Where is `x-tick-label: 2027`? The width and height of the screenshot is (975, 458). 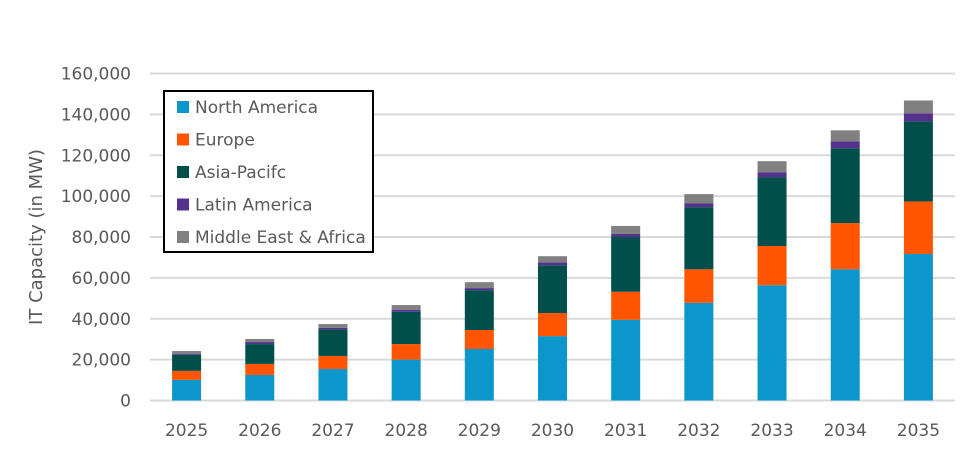
x-tick-label: 2027 is located at coordinates (332, 431).